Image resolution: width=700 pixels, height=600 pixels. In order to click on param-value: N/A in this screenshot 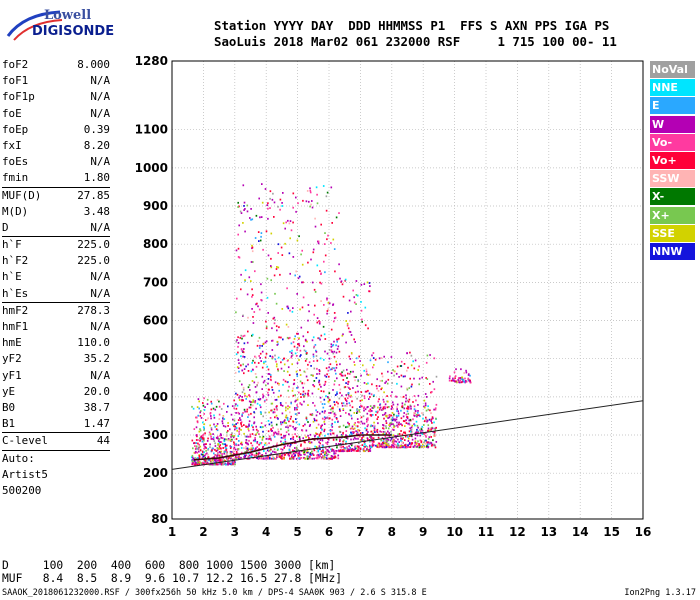, I will do `click(100, 227)`.